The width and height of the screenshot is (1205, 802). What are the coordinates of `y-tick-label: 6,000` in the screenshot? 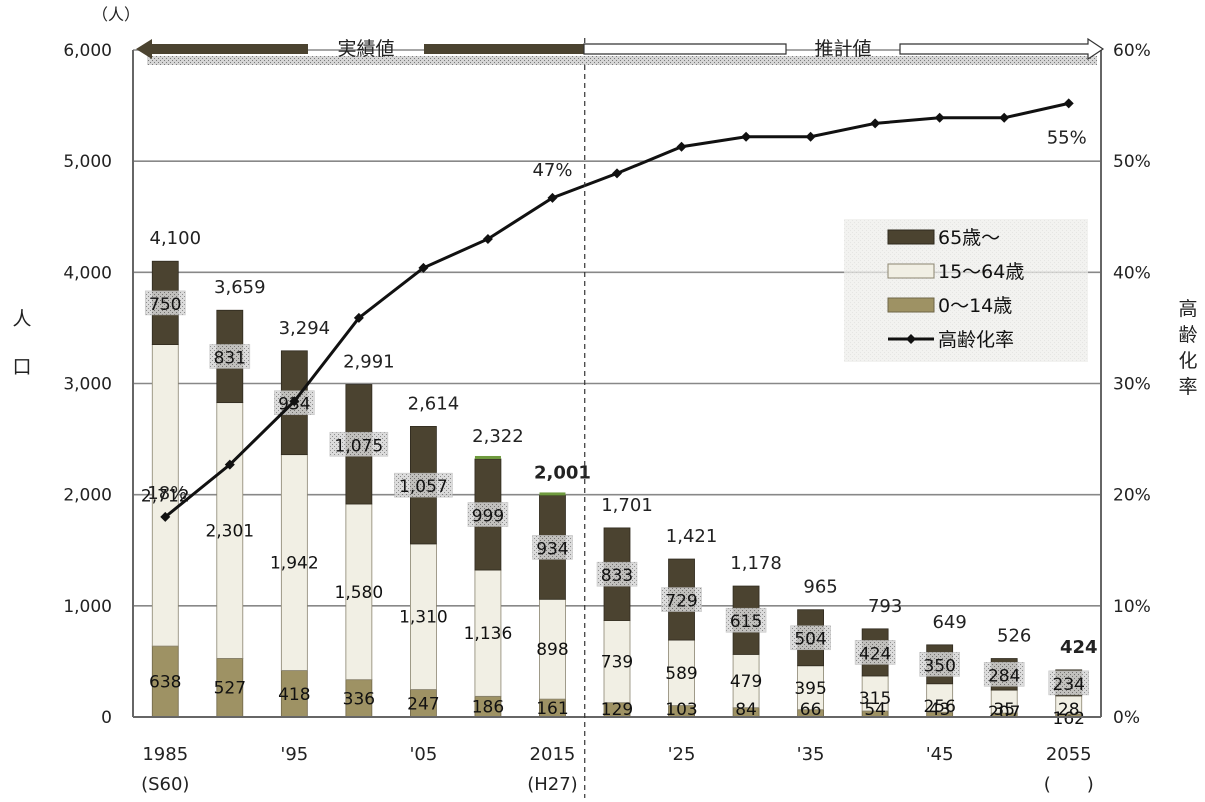 It's located at (87, 51).